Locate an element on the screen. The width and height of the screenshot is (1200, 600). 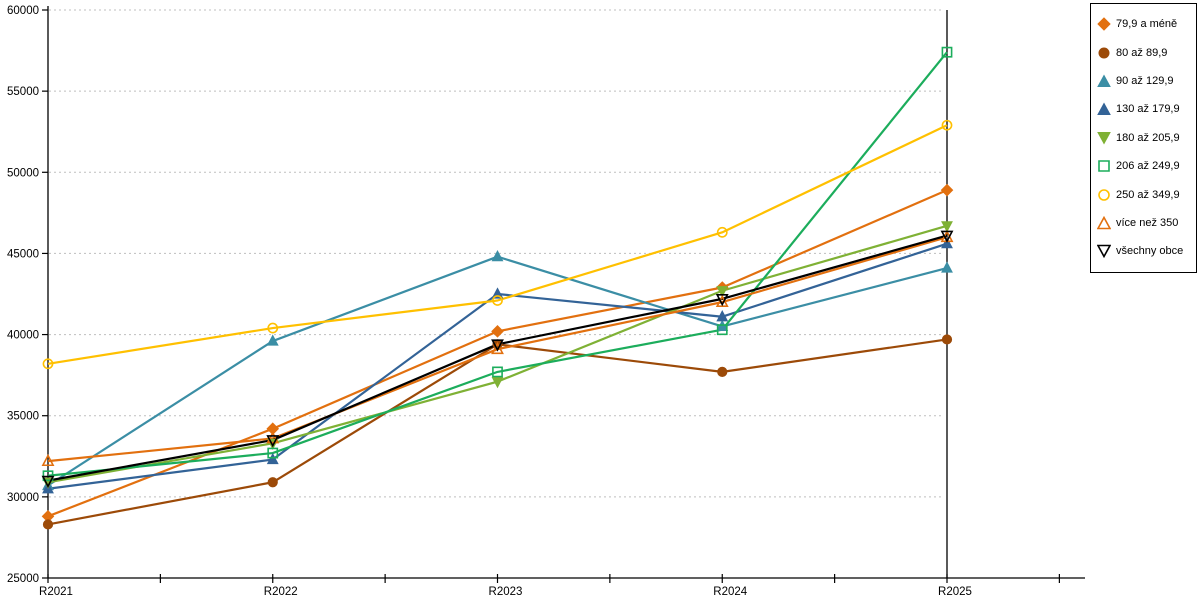
legend-item-0: 79,9 a méně is located at coordinates (1144, 24).